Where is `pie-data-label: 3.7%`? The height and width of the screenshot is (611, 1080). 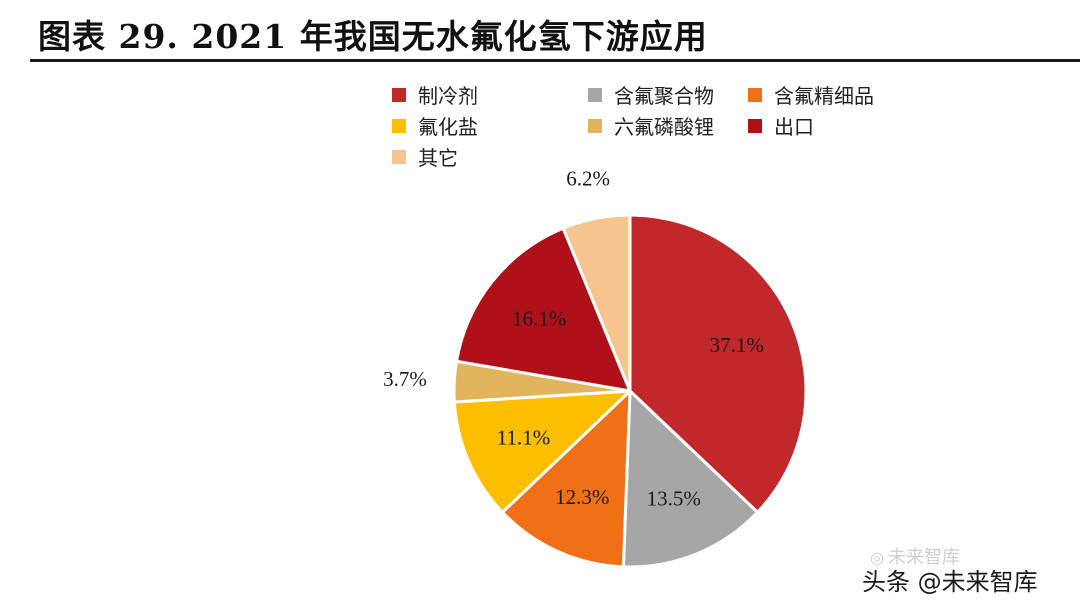 pie-data-label: 3.7% is located at coordinates (405, 379).